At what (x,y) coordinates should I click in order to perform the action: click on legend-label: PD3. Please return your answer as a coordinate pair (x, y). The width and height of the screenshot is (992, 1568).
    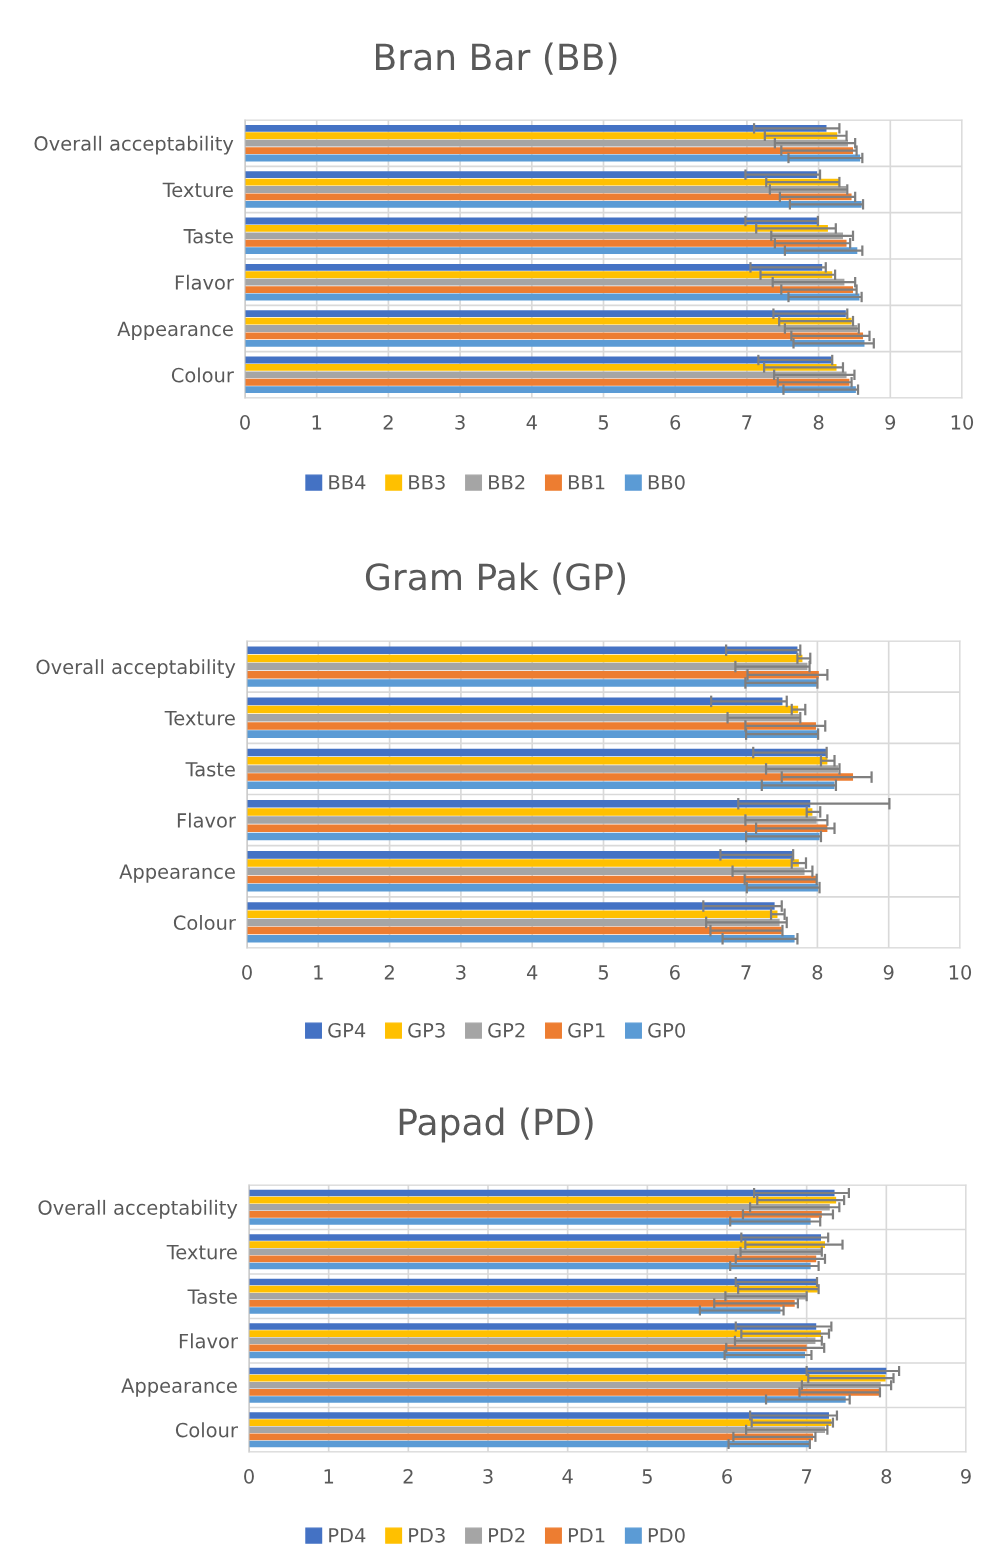
    Looking at the image, I should click on (427, 1535).